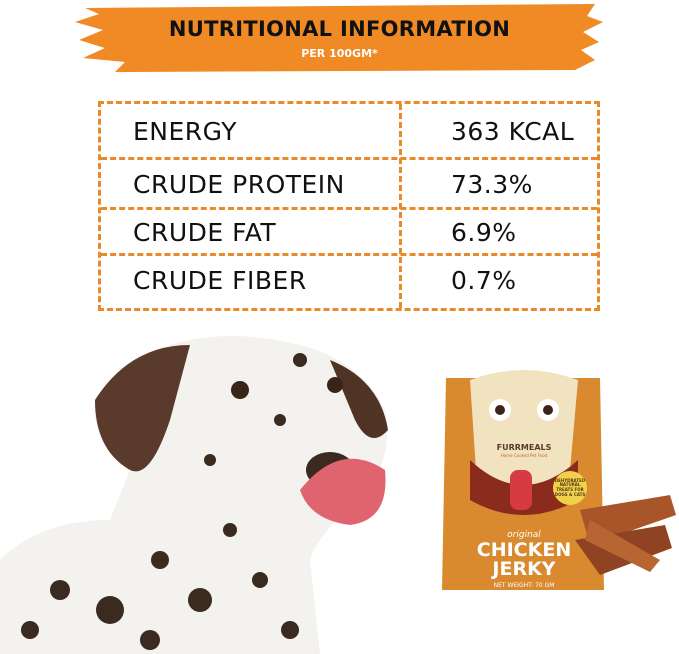 This screenshot has height=654, width=679. What do you see at coordinates (484, 280) in the screenshot?
I see `nutrient-value: 0.7%` at bounding box center [484, 280].